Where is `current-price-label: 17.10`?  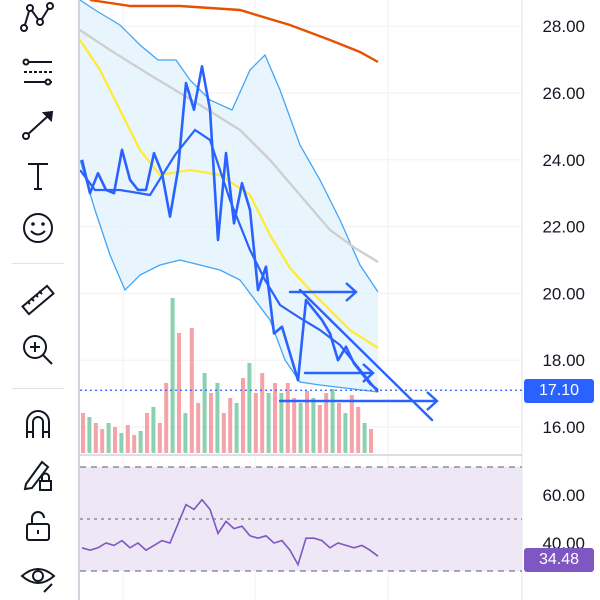
current-price-label: 17.10 is located at coordinates (559, 390).